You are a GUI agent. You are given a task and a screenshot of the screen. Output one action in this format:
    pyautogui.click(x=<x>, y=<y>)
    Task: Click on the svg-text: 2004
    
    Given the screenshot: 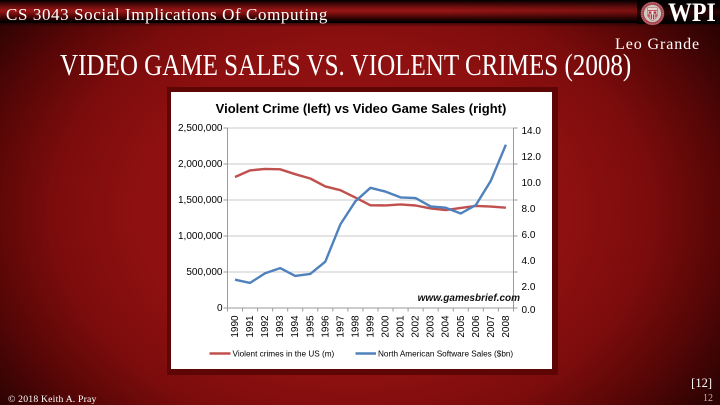 What is the action you would take?
    pyautogui.click(x=445, y=326)
    